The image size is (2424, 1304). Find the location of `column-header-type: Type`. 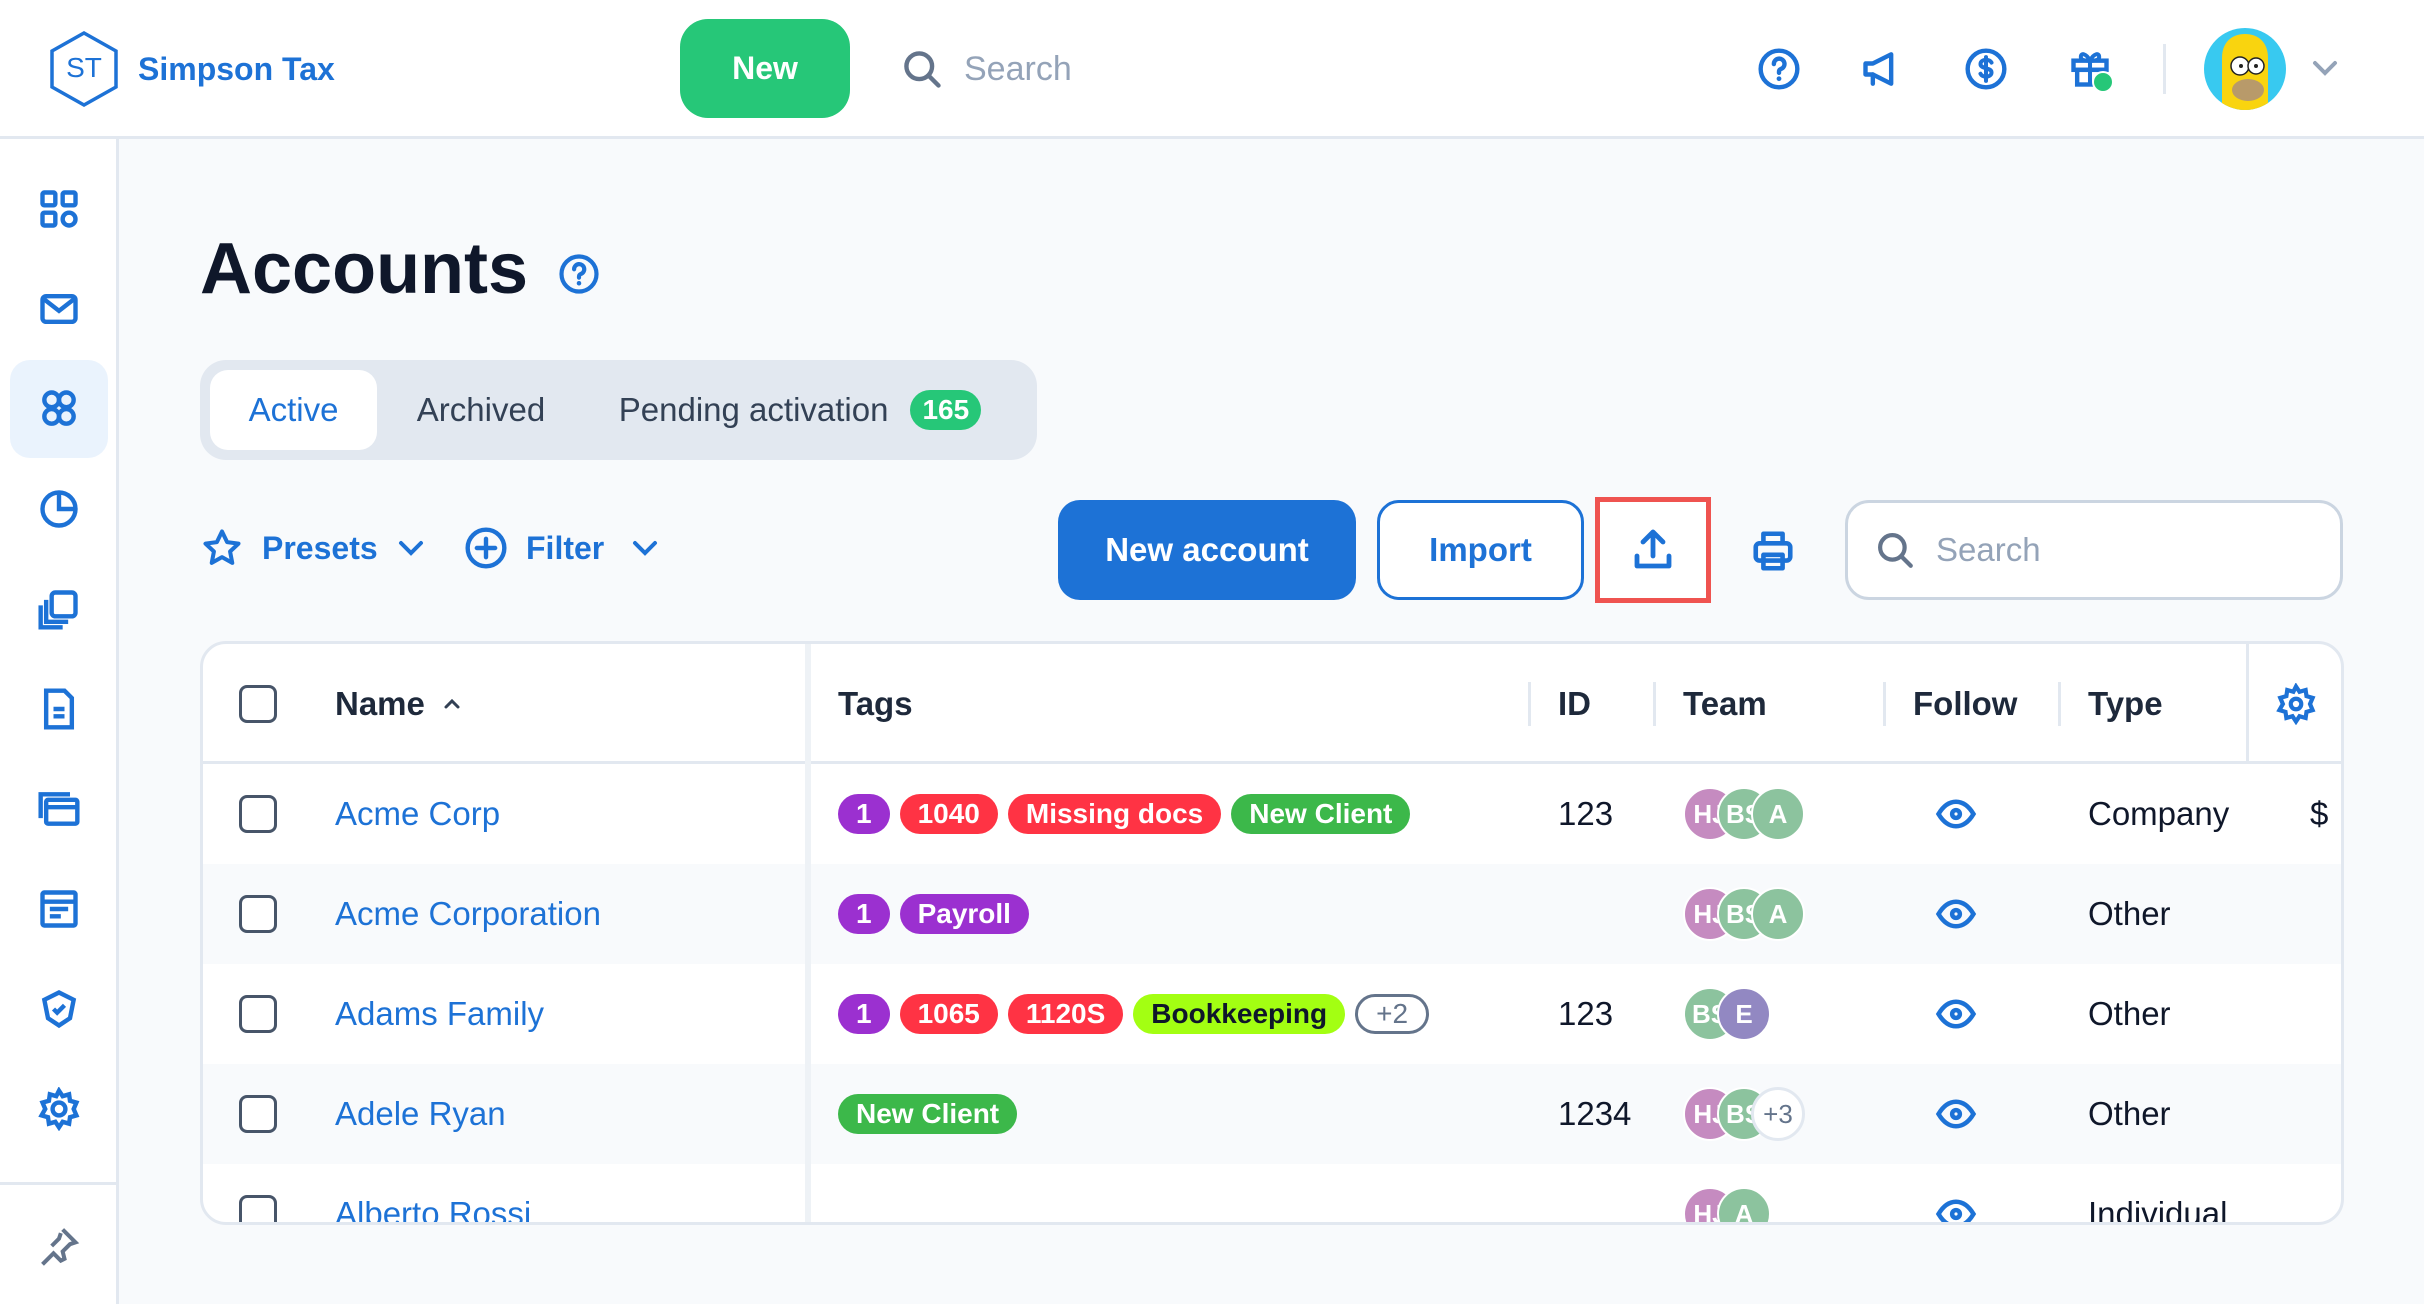

column-header-type: Type is located at coordinates (2125, 703).